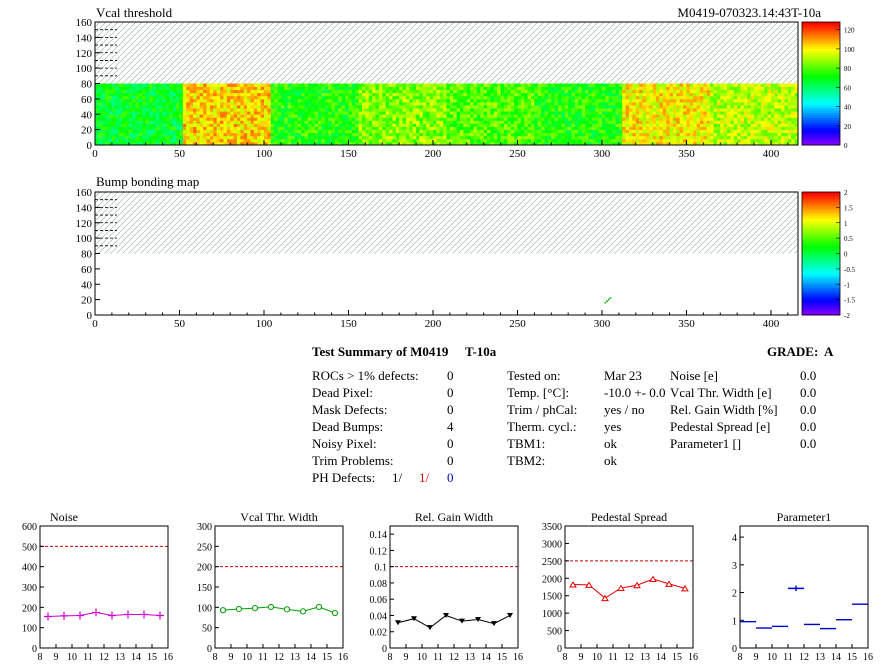 The height and width of the screenshot is (672, 896). What do you see at coordinates (90, 316) in the screenshot?
I see `y-tick-label: 0` at bounding box center [90, 316].